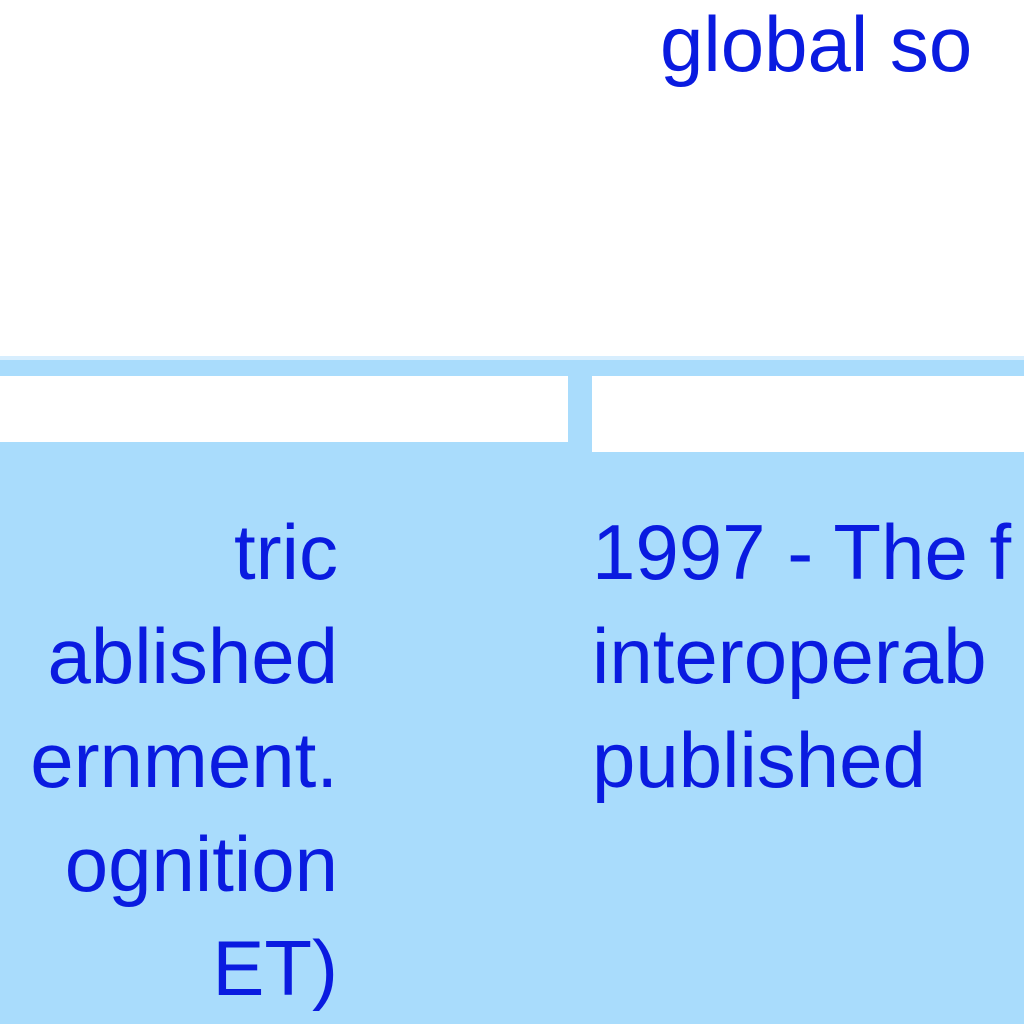  Describe the element at coordinates (512, 358) in the screenshot. I see `timeline-divider` at that location.